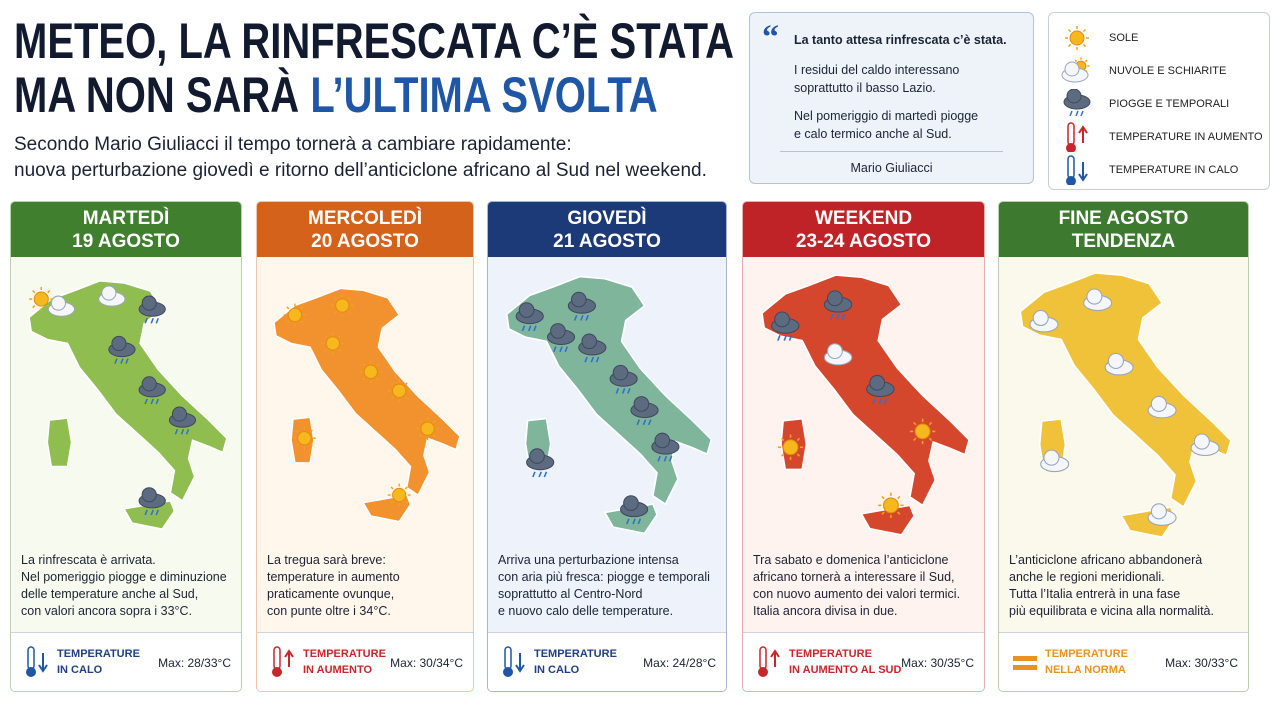 Image resolution: width=1280 pixels, height=701 pixels. Describe the element at coordinates (845, 670) in the screenshot. I see `footer-label-line: IN AUMENTO AL SUD` at that location.